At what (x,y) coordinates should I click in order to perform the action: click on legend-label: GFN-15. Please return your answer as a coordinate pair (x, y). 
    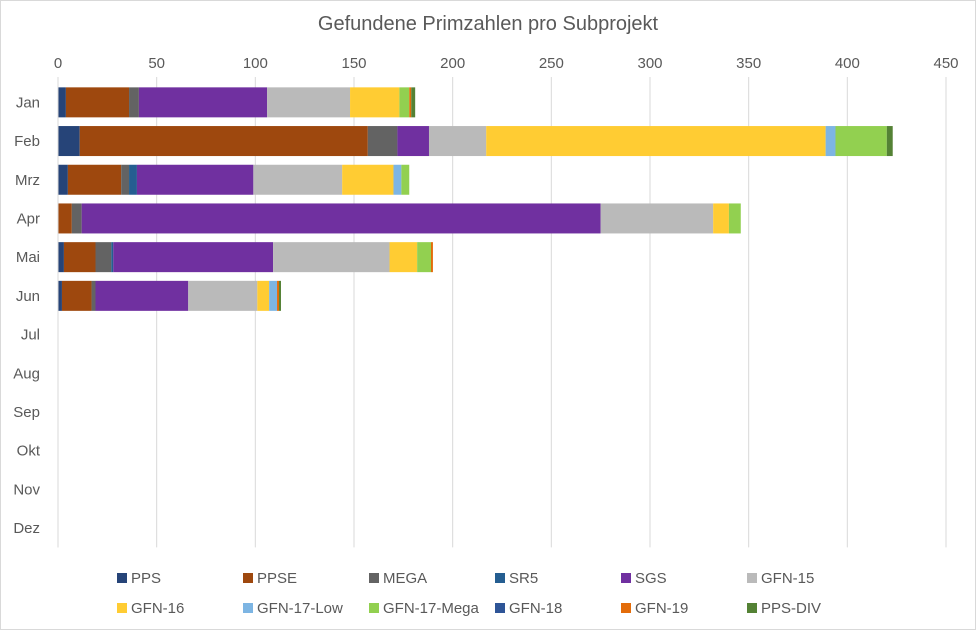
    Looking at the image, I should click on (787, 578).